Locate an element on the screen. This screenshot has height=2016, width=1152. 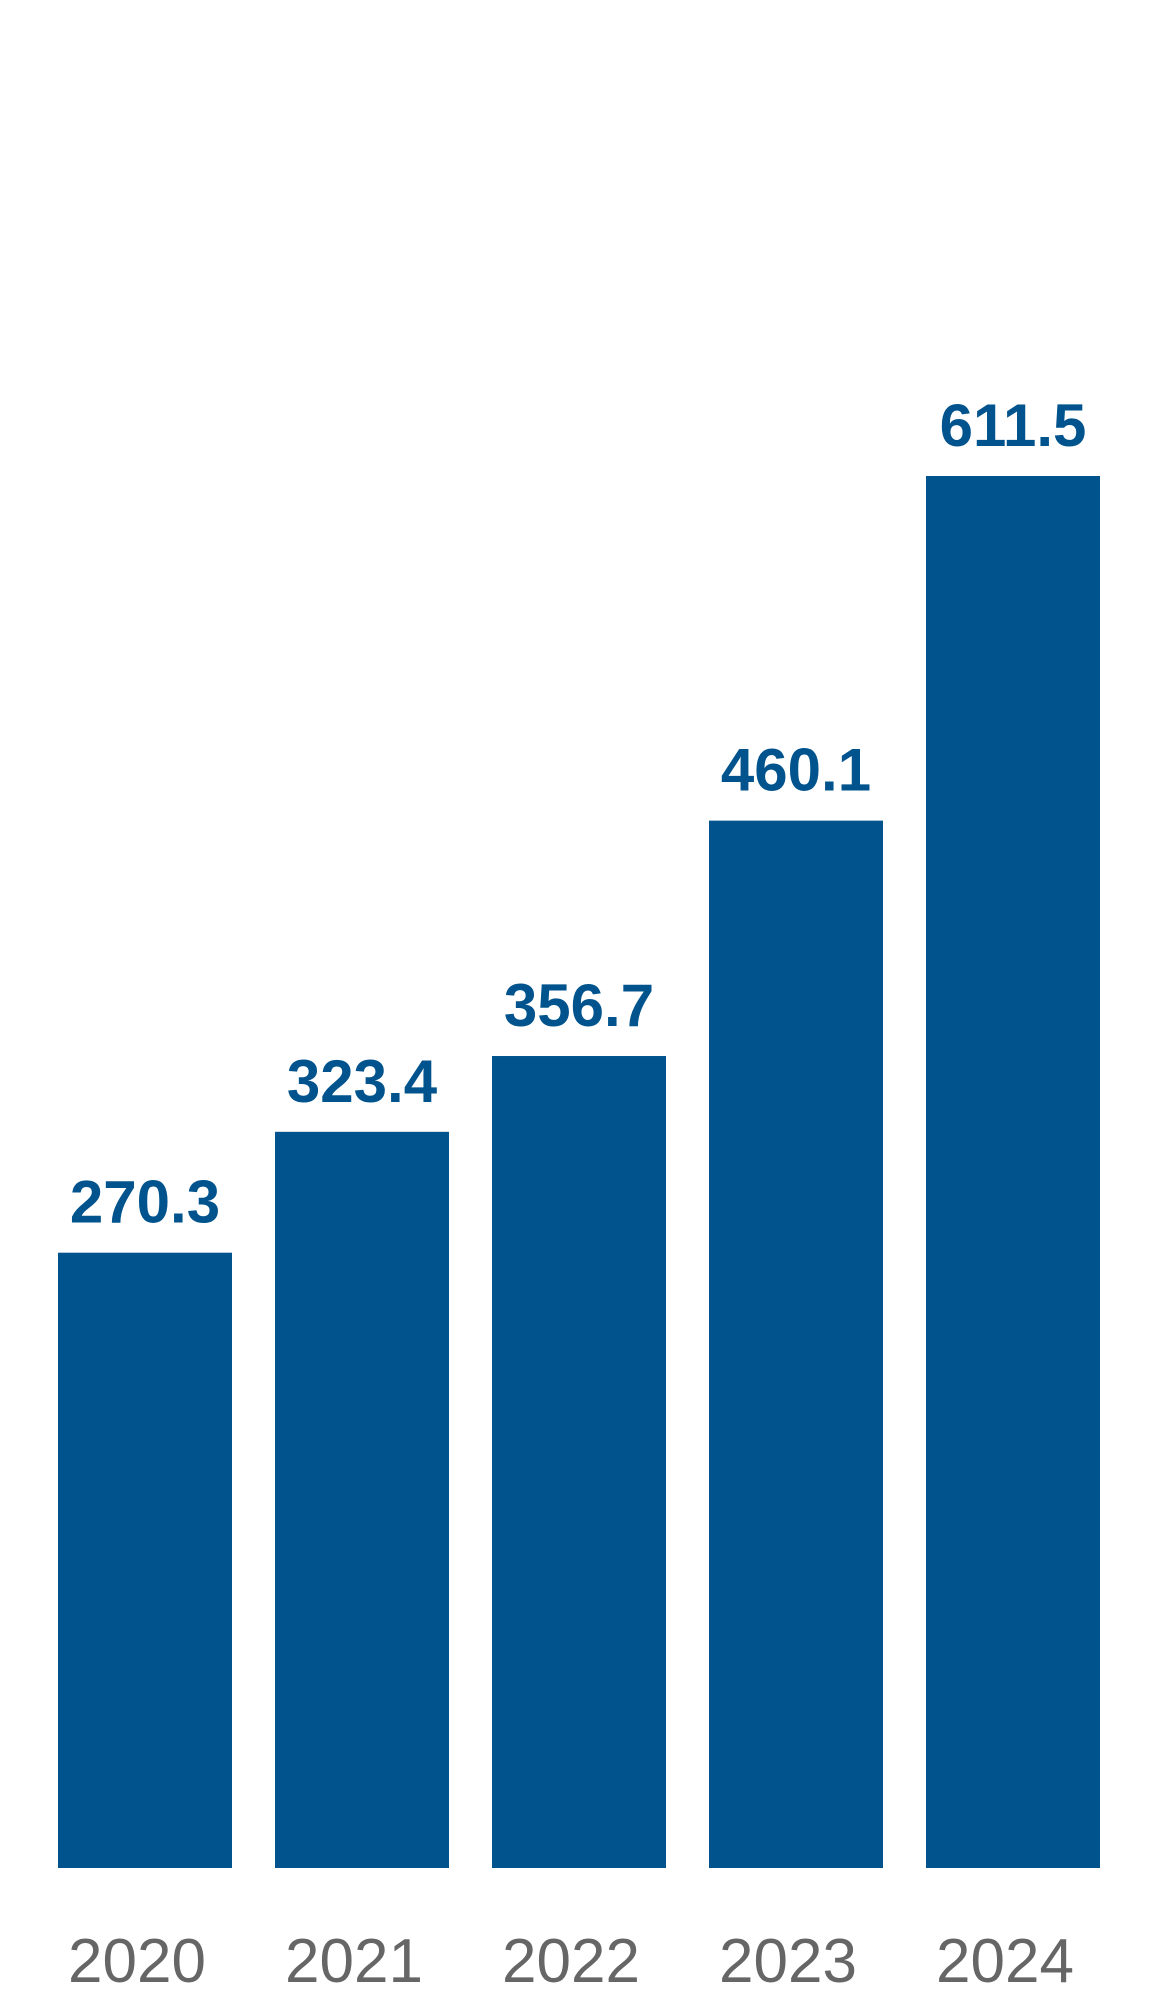
data-label-2024: 611.5 is located at coordinates (1013, 425).